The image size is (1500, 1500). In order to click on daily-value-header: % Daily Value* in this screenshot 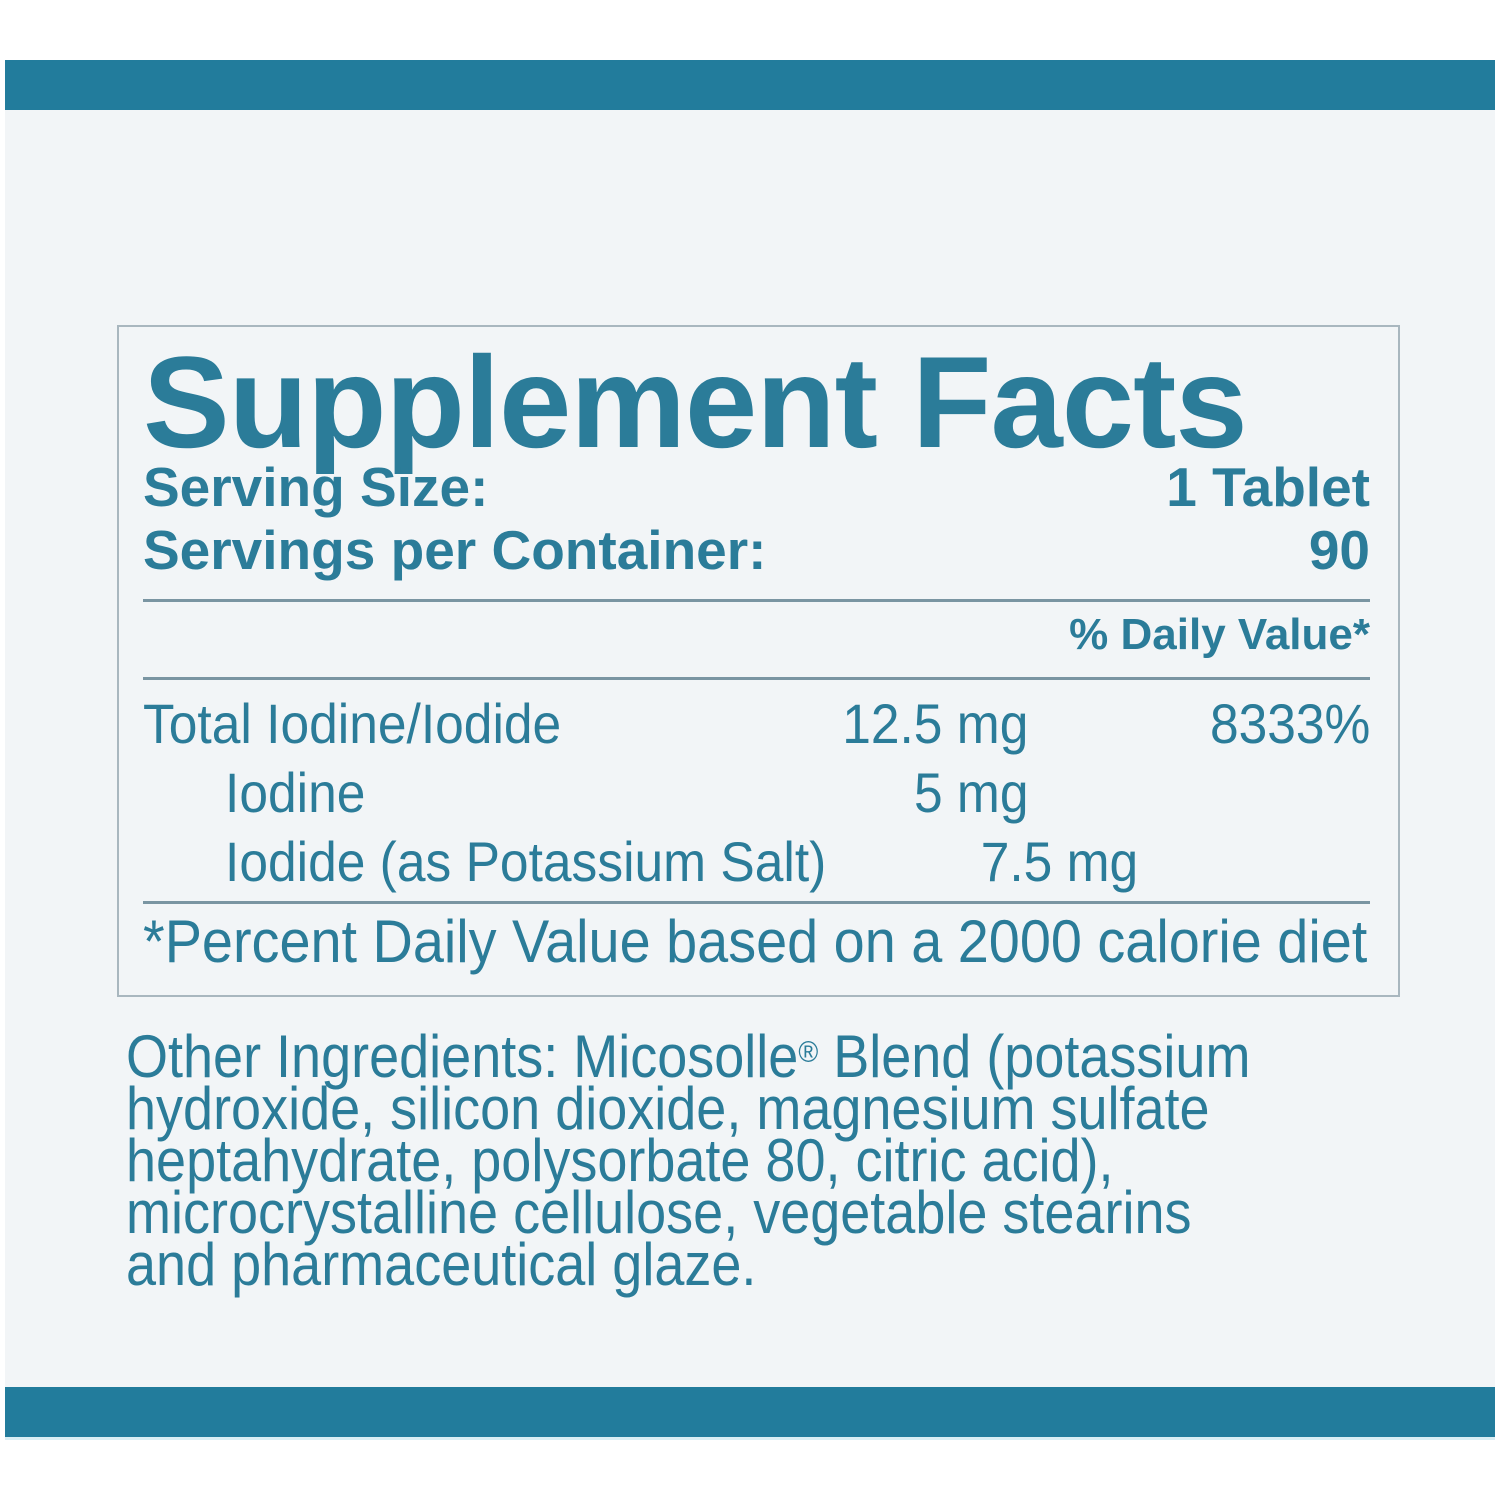, I will do `click(1219, 634)`.